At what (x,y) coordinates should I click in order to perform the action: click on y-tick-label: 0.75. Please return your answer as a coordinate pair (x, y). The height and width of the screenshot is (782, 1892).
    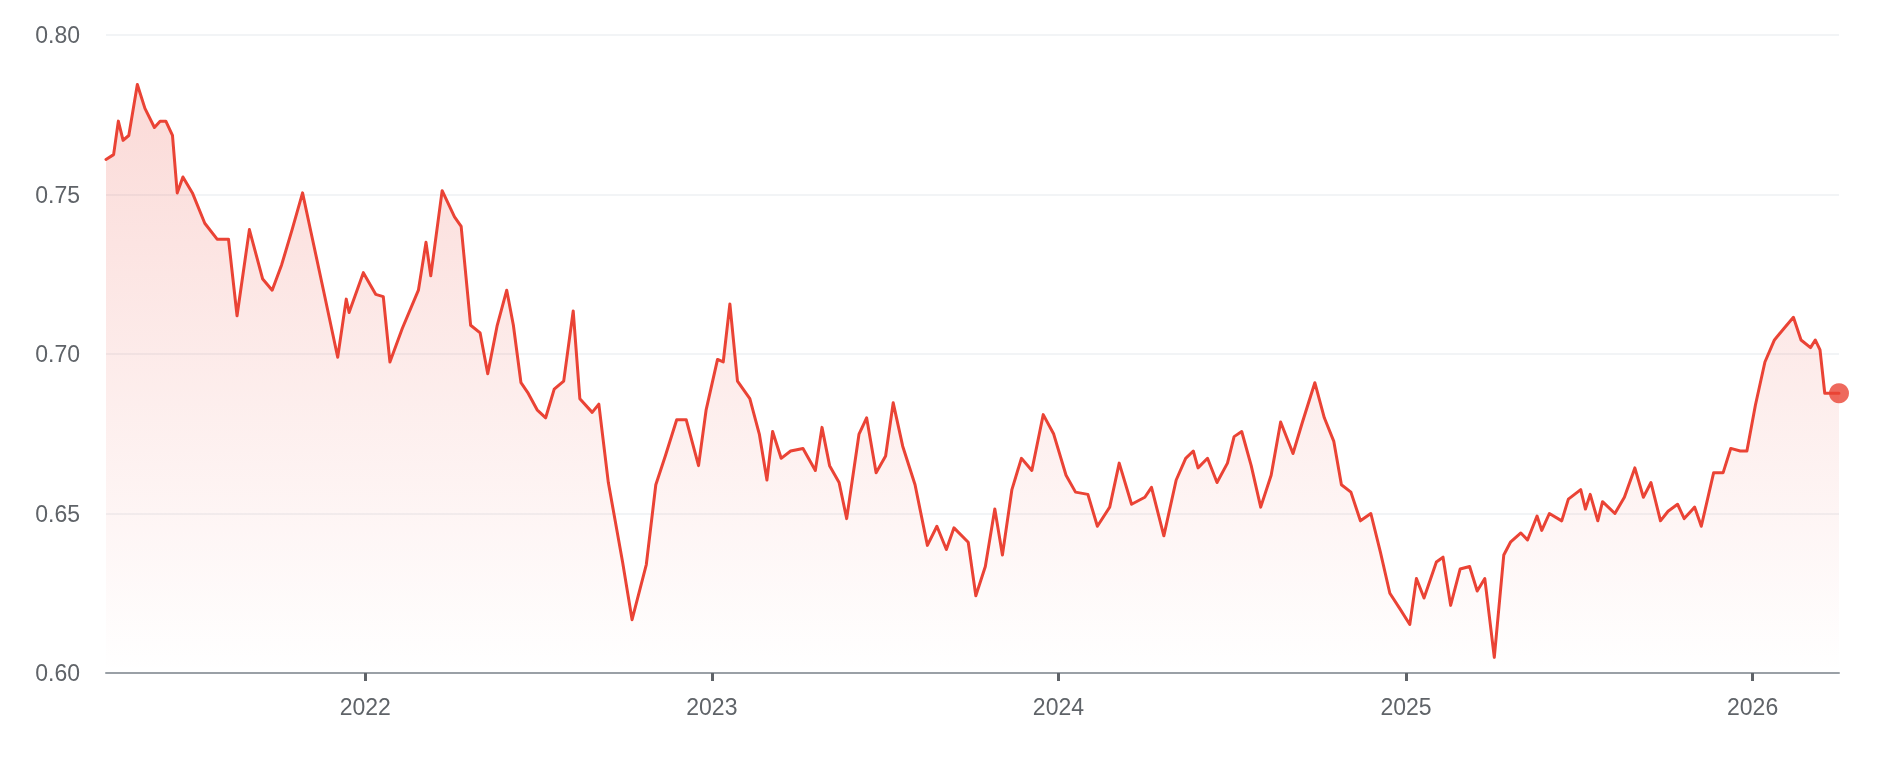
    Looking at the image, I should click on (57, 194).